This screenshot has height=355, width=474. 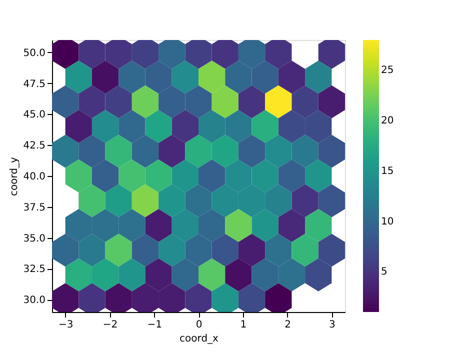 I want to click on y-tick-label: 47.5, so click(x=34, y=84).